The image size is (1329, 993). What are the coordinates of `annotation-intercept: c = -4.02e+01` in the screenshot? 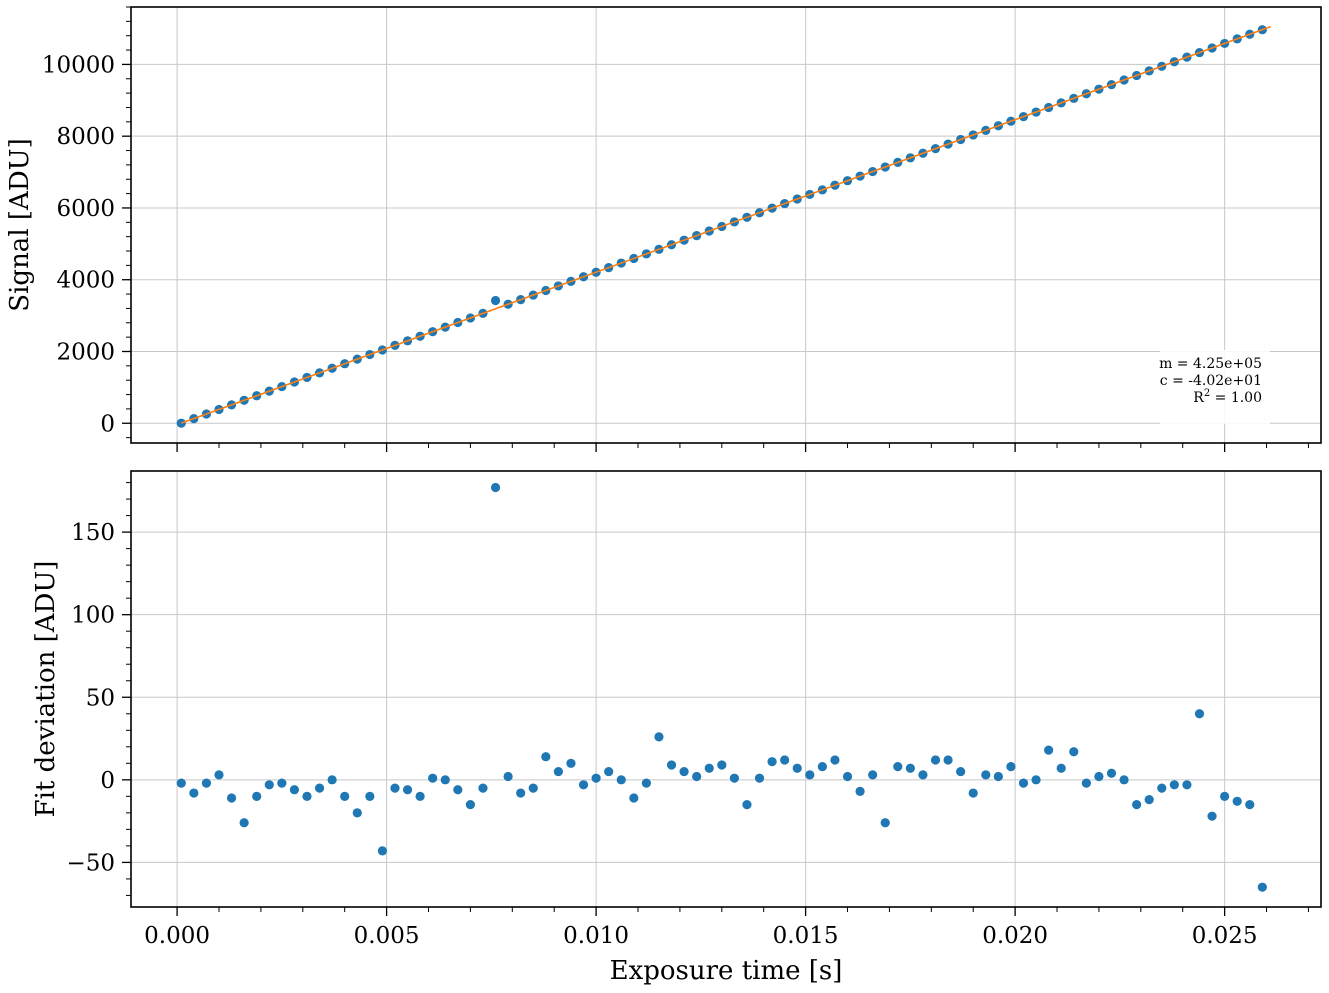 It's located at (1211, 381).